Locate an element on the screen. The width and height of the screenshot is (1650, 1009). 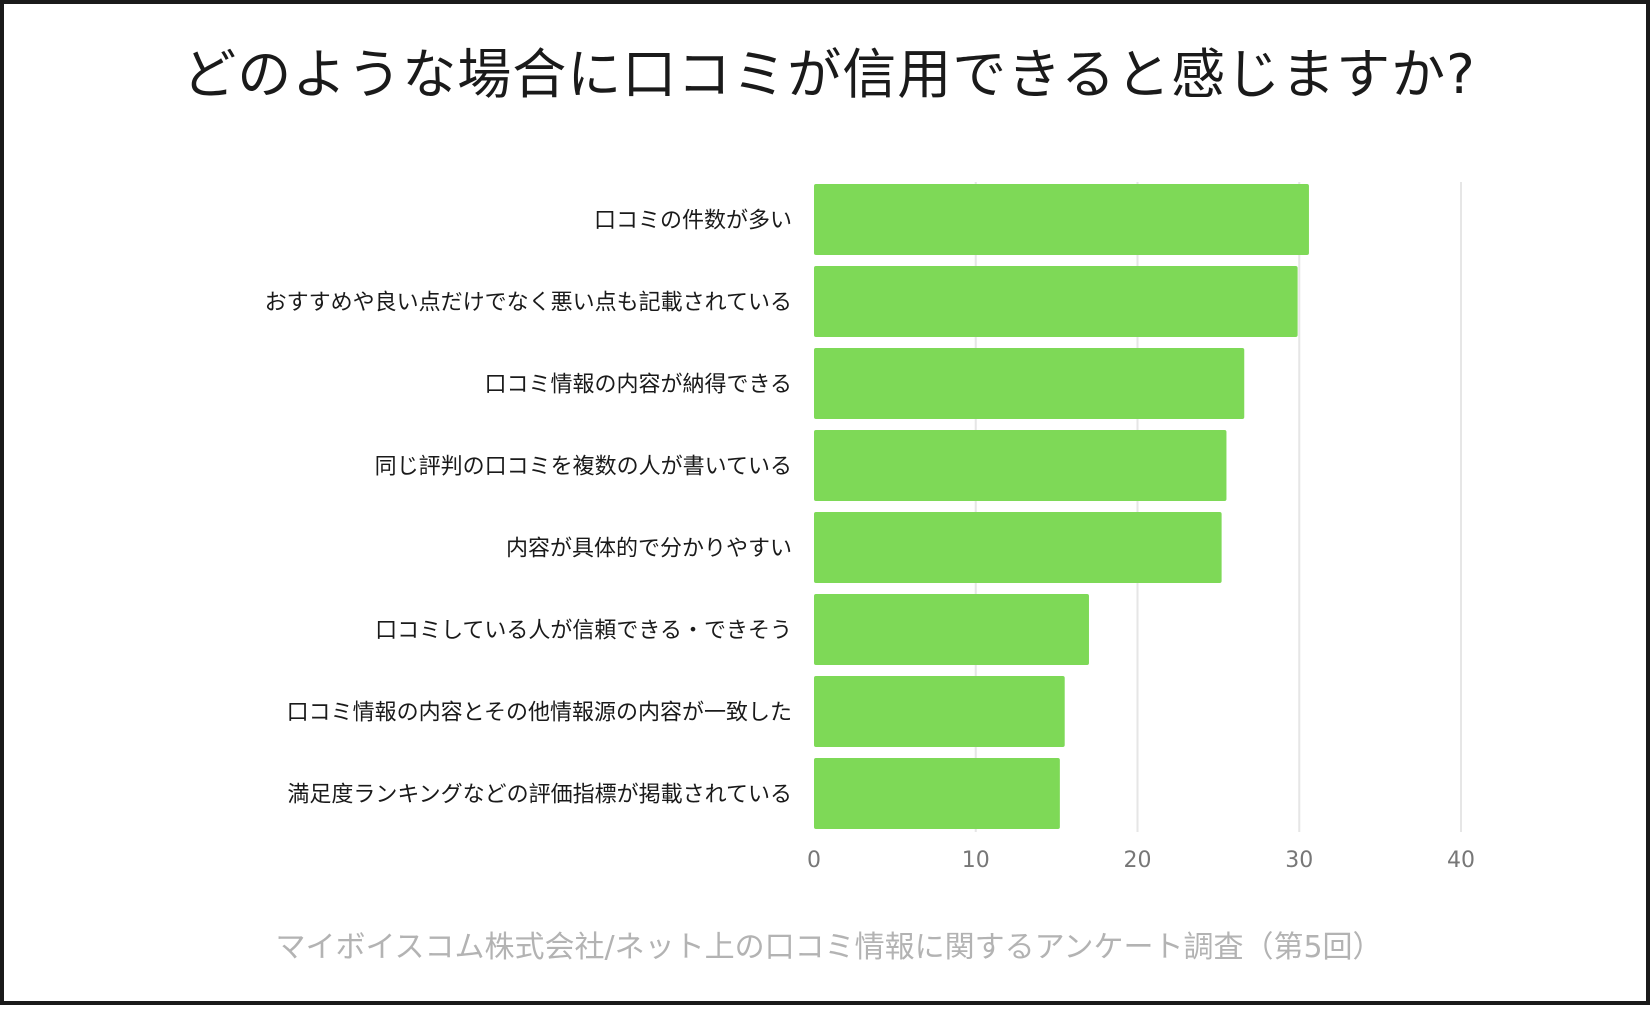
x-tick-label: 20 is located at coordinates (1138, 860).